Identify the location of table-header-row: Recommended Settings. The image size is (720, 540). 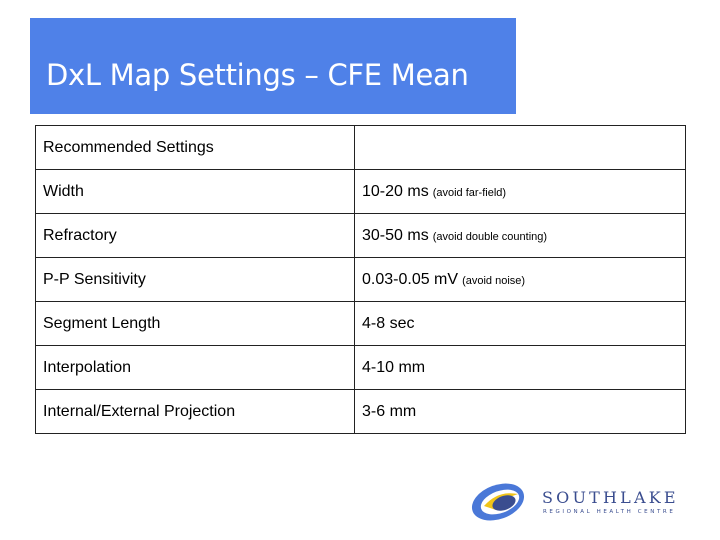
(360, 147).